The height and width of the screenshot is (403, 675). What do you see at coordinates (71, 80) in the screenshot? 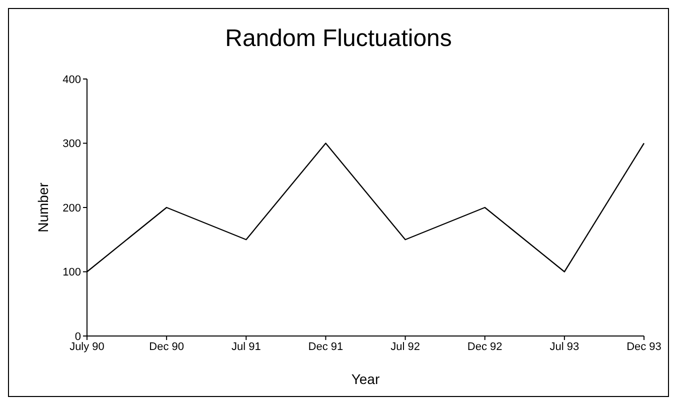
I see `y-tick-label: 400` at bounding box center [71, 80].